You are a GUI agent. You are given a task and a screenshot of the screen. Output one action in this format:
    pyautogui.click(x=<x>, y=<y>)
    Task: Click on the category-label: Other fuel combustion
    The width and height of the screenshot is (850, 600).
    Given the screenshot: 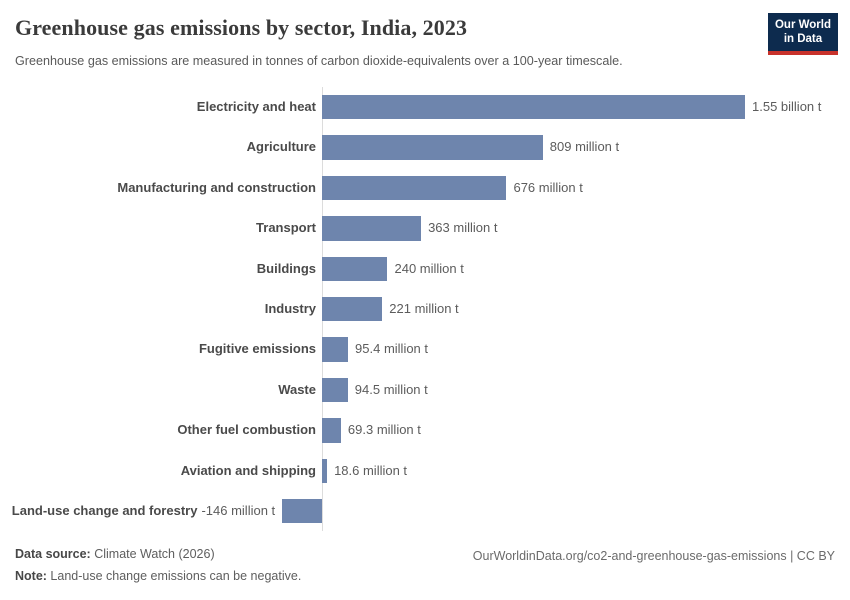 What is the action you would take?
    pyautogui.click(x=246, y=430)
    